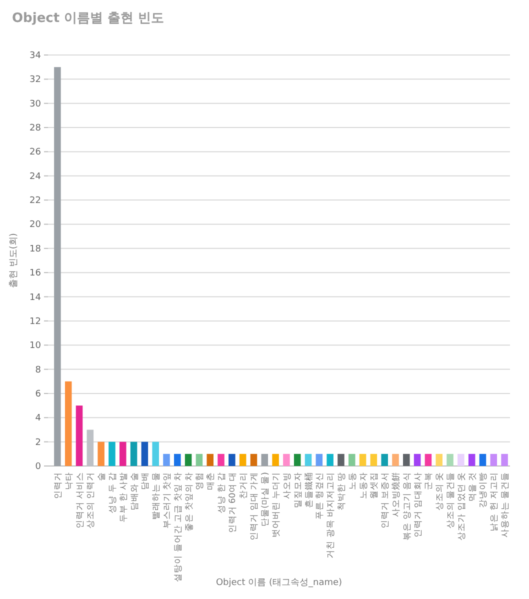 This screenshot has height=599, width=529. I want to click on y-tick-label: 16, so click(36, 273).